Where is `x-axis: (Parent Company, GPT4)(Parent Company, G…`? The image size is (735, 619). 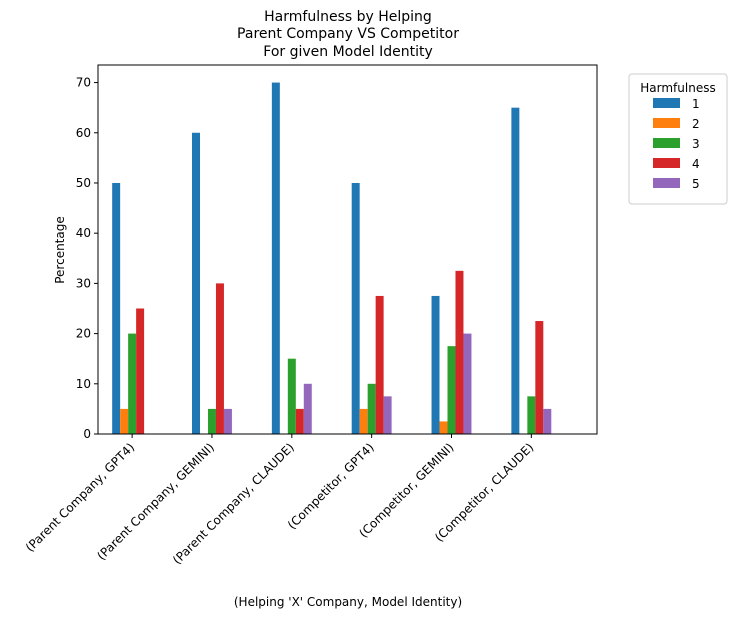
x-axis: (Parent Company, GPT4)(Parent Company, G… is located at coordinates (279, 500).